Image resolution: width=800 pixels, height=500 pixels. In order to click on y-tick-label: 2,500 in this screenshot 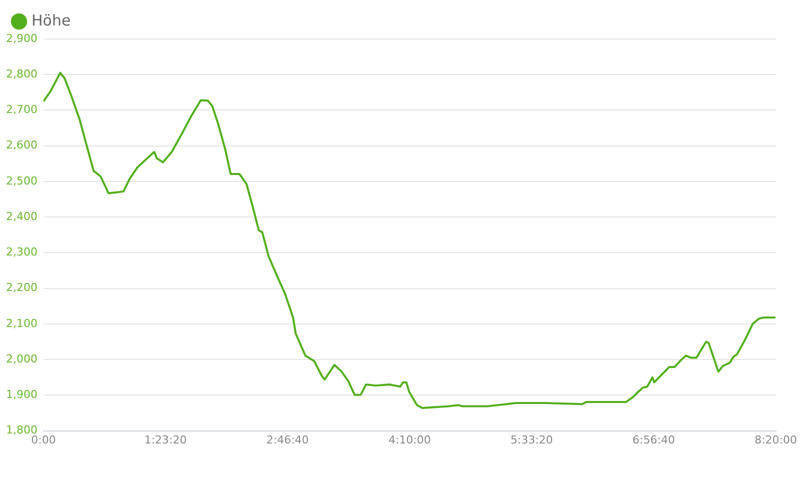, I will do `click(22, 181)`.